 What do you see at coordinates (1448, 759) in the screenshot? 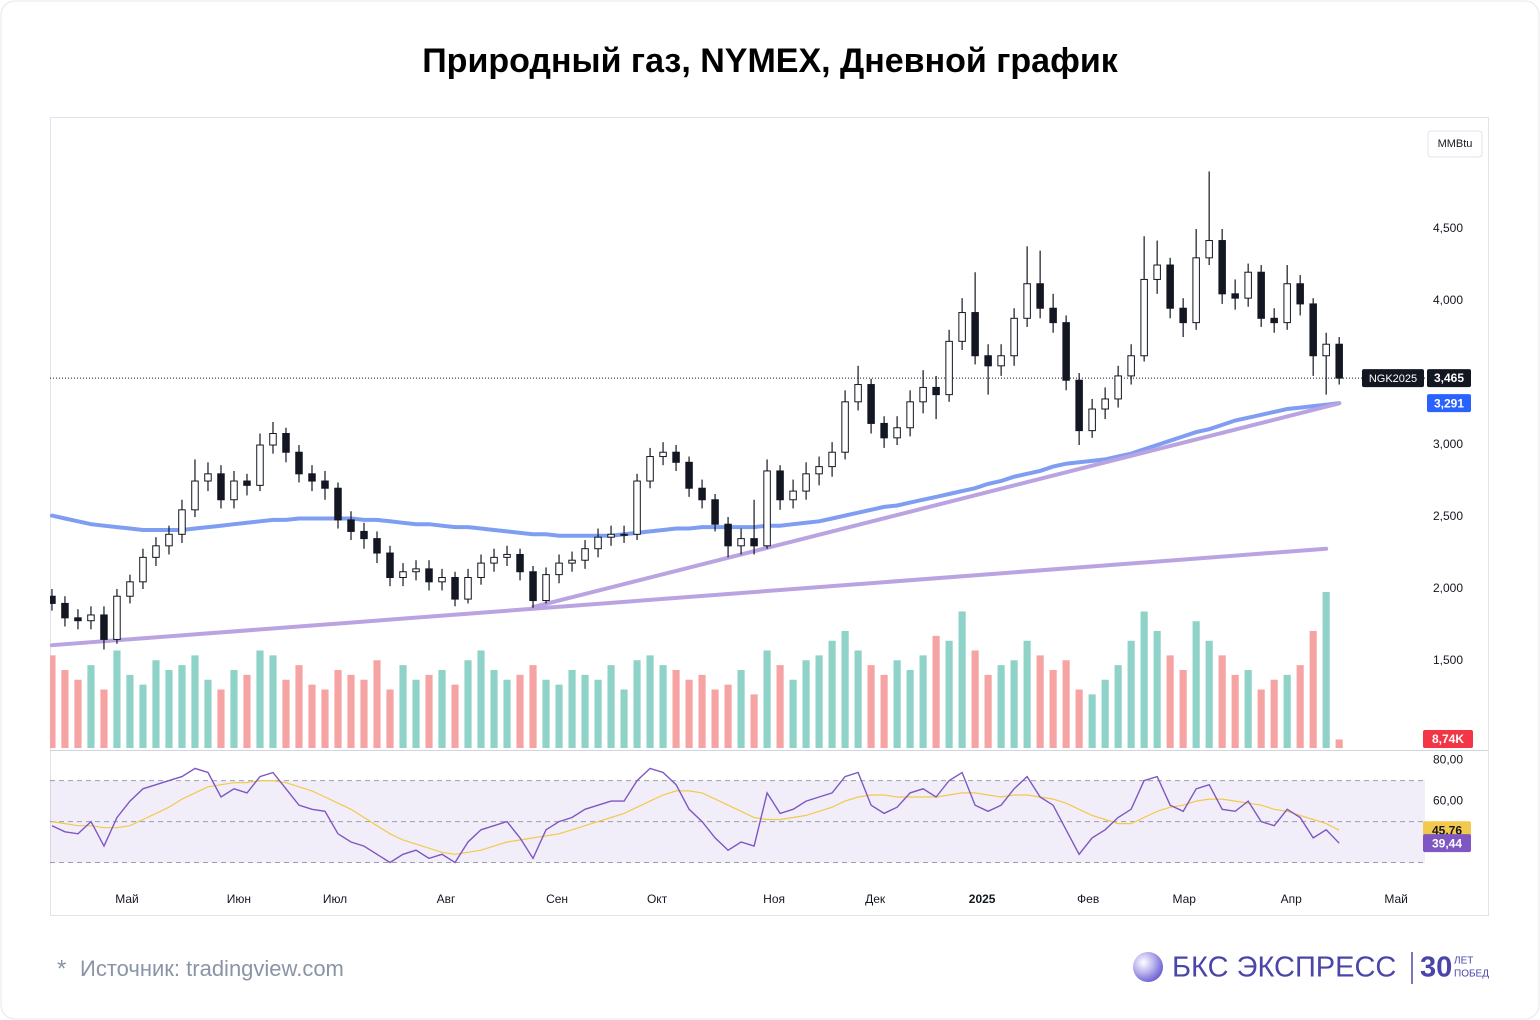
I see `rsi-tick-label: 80,00` at bounding box center [1448, 759].